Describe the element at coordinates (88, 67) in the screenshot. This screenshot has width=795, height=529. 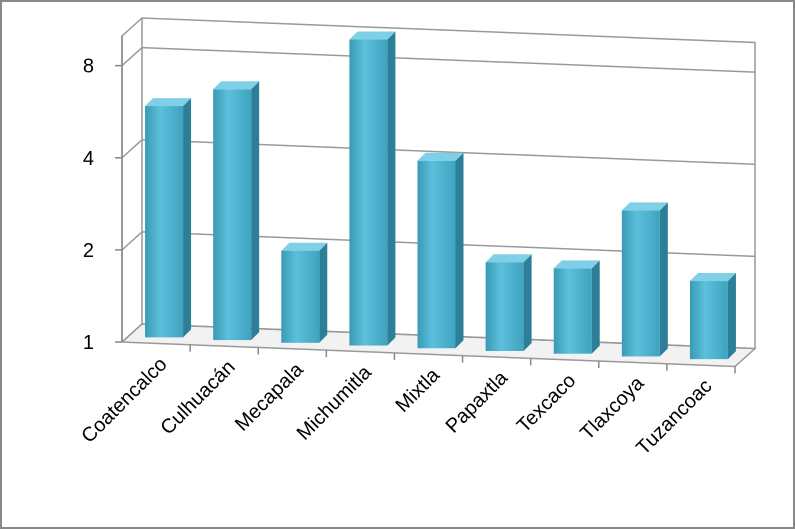
I see `y-tick-label: 8` at that location.